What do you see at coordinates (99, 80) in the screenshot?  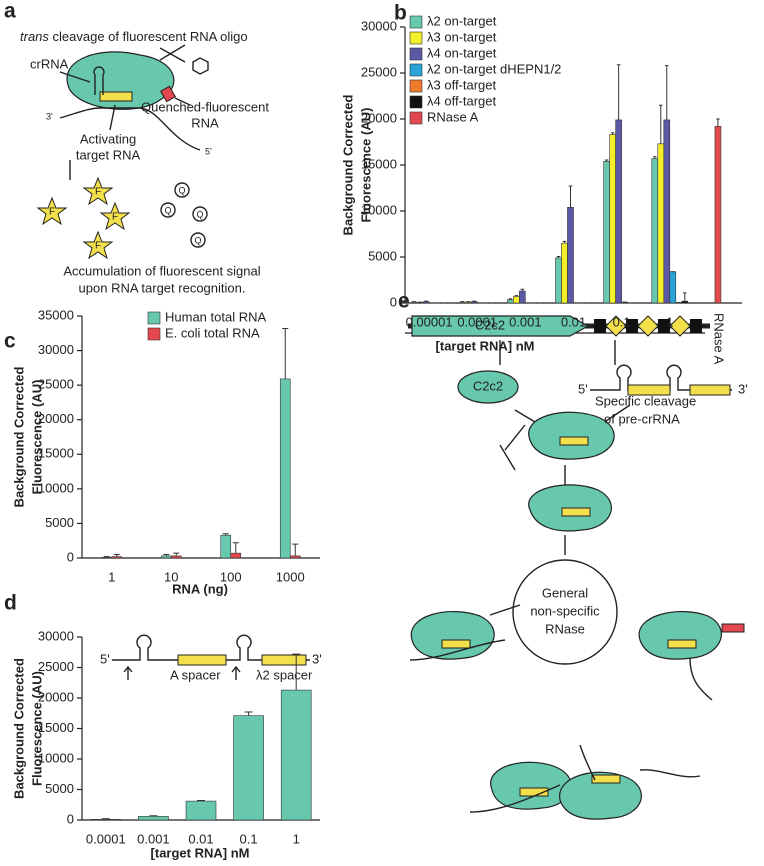 I see `crrna-loop` at bounding box center [99, 80].